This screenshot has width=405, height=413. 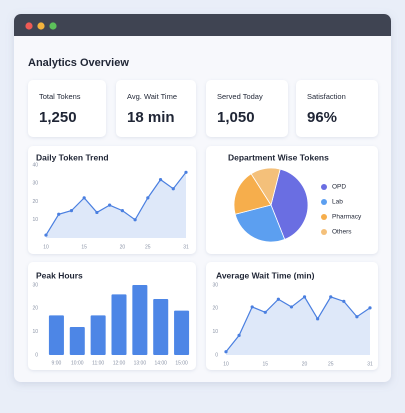 I want to click on chart-title: Average Wait Time (min), so click(x=265, y=275).